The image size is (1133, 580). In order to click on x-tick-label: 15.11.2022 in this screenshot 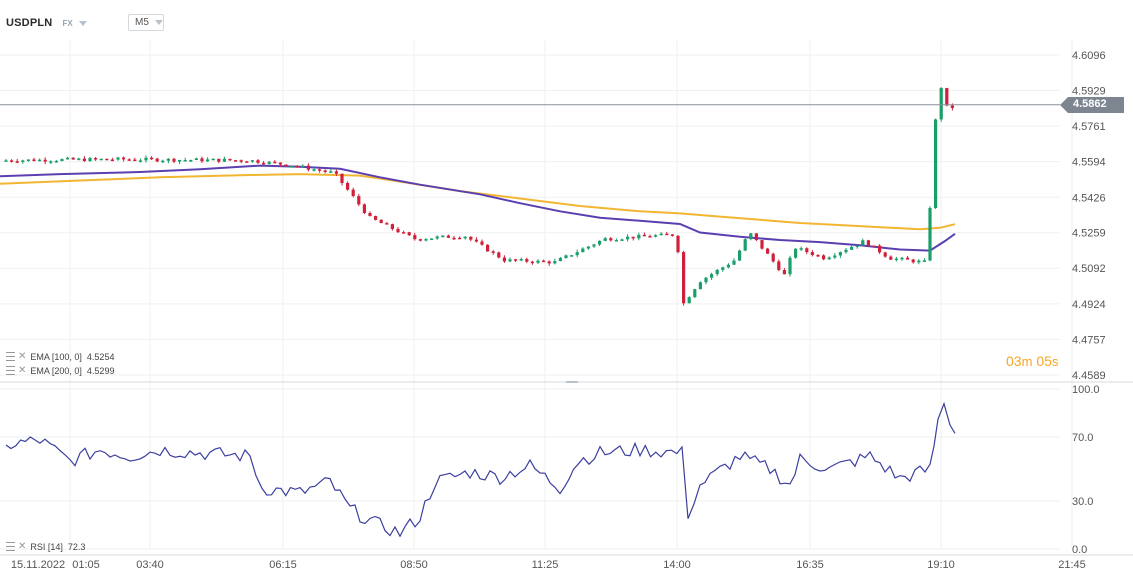, I will do `click(38, 565)`.